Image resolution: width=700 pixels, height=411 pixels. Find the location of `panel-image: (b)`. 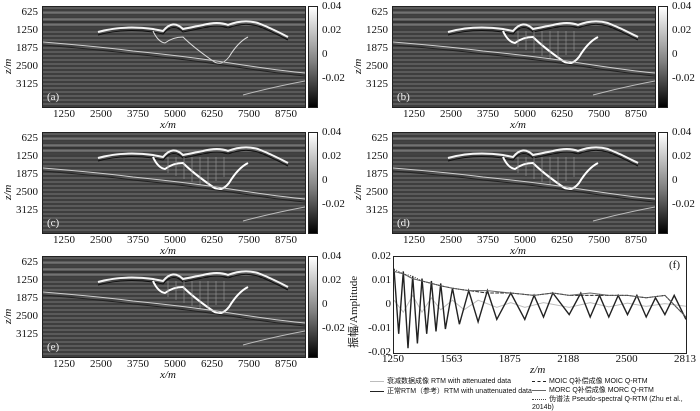

panel-image: (b) is located at coordinates (524, 57).